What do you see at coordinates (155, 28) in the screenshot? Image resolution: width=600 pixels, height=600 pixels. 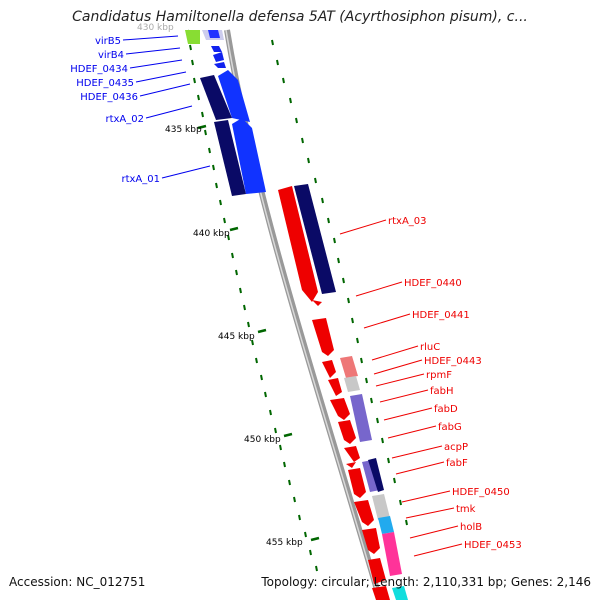 I see `scale-label: 430 kbp` at bounding box center [155, 28].